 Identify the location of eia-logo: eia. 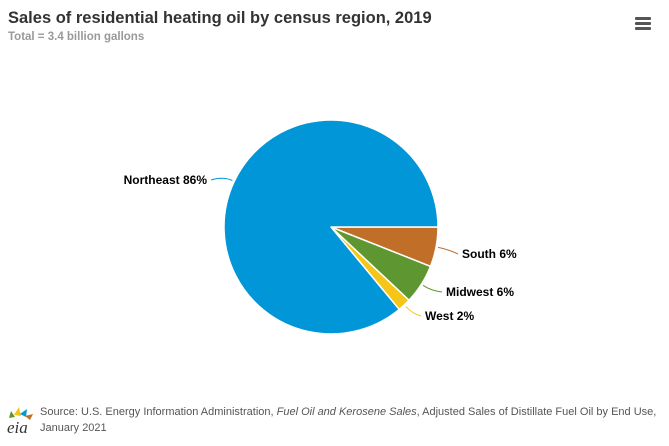
(20, 421).